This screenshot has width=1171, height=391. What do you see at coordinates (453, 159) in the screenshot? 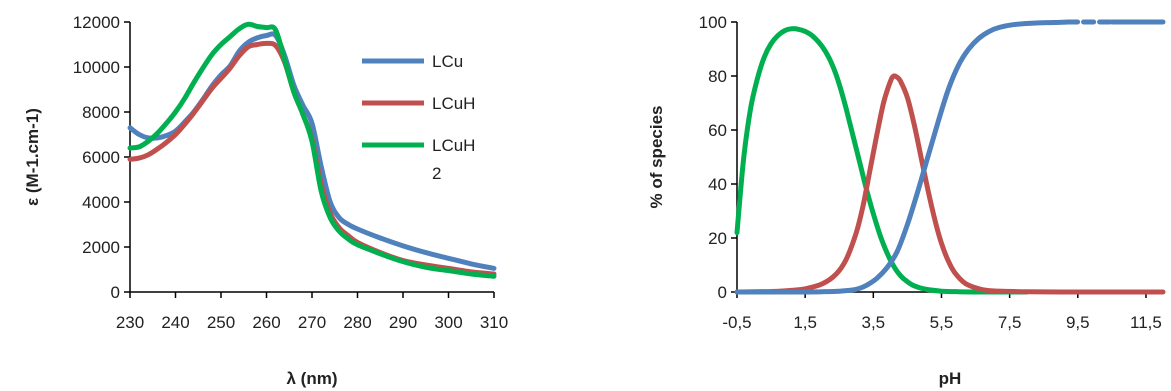
I see `legend-label-lcuh-2: LCuH 2` at bounding box center [453, 159].